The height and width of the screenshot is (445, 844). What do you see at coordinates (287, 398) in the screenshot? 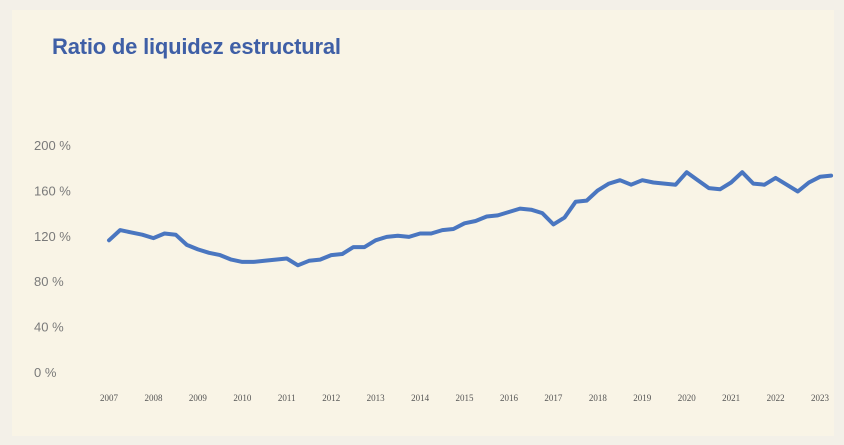
I see `x-tick-label: 2011` at bounding box center [287, 398].